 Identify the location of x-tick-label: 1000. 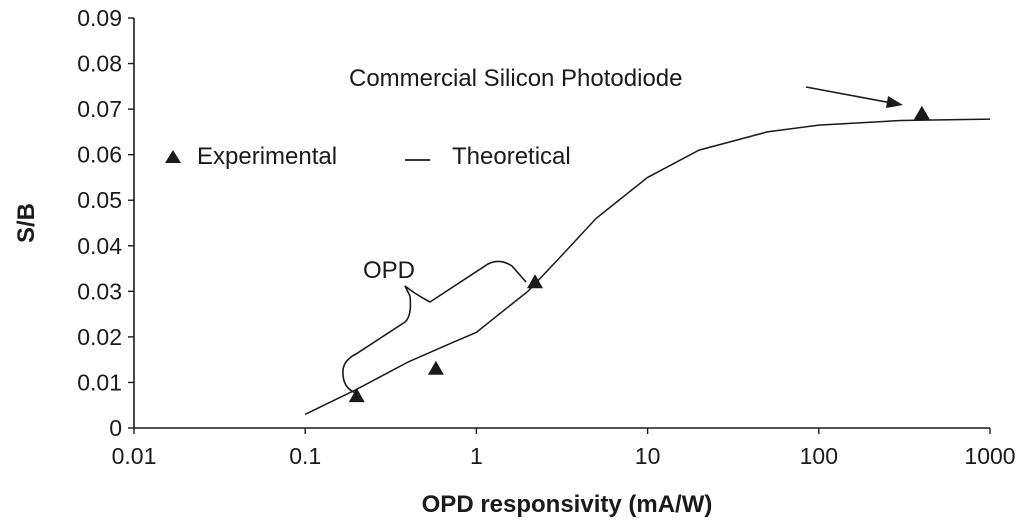
(989, 456).